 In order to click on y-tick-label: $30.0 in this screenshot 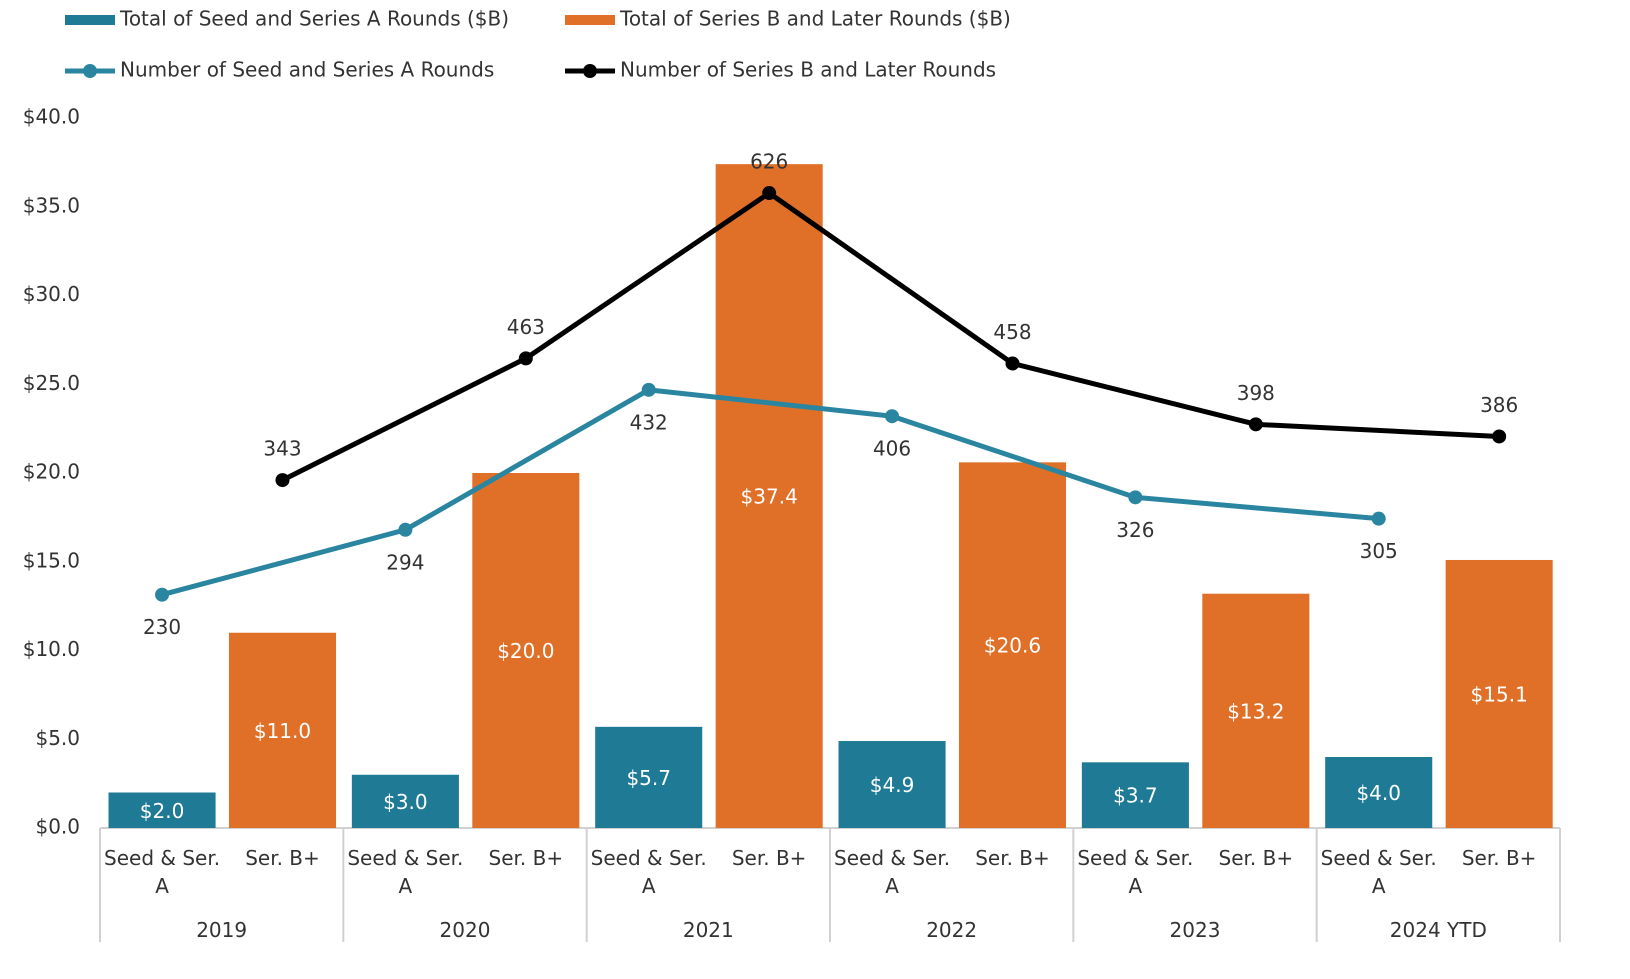, I will do `click(51, 294)`.